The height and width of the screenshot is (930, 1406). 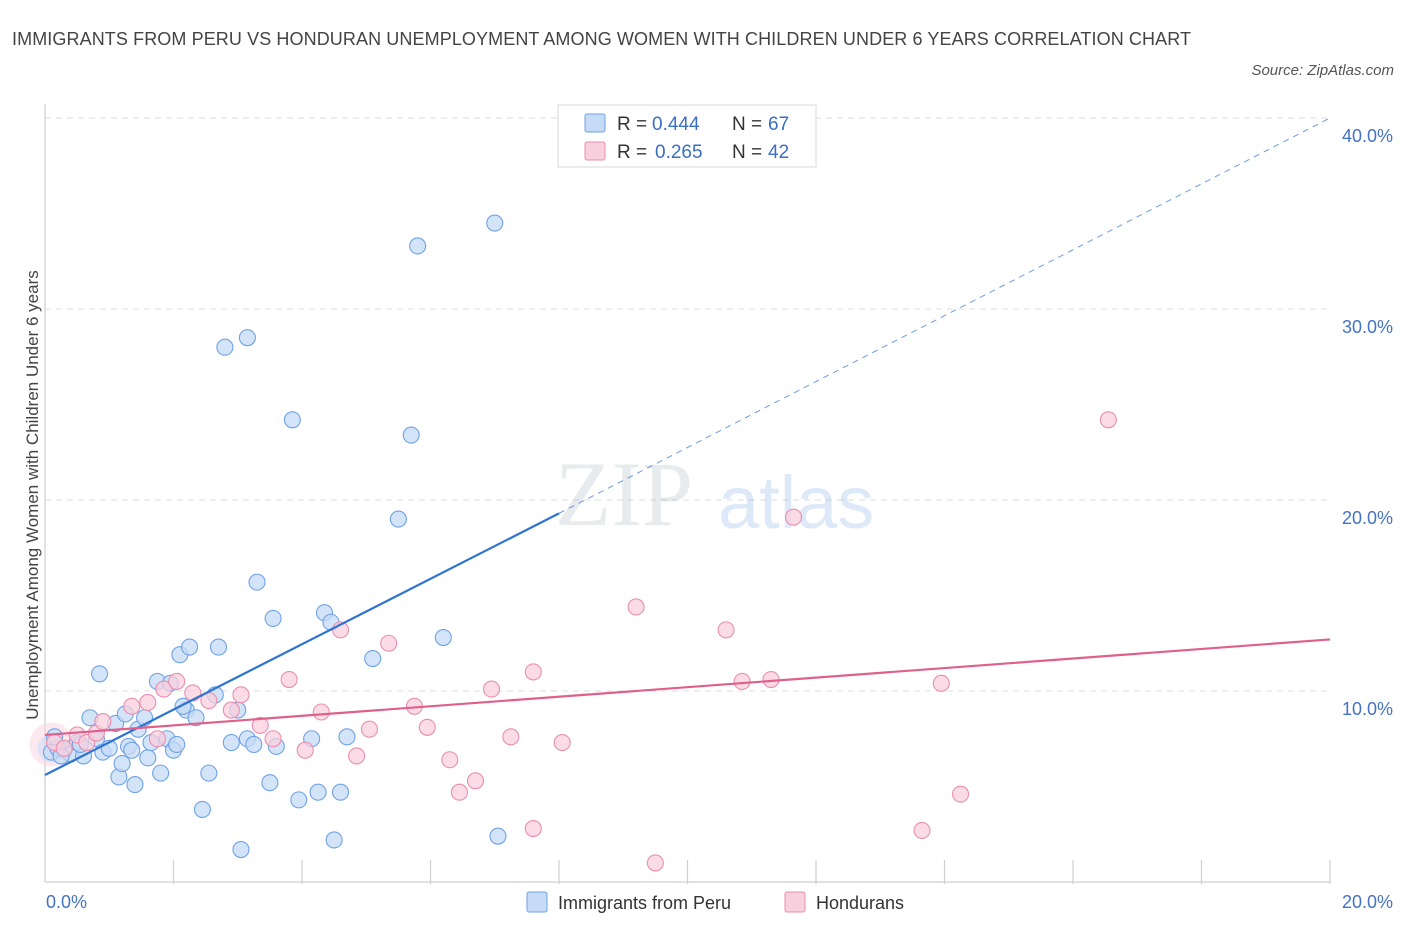 What do you see at coordinates (1367, 902) in the screenshot?
I see `x-tick-label: 20.0%` at bounding box center [1367, 902].